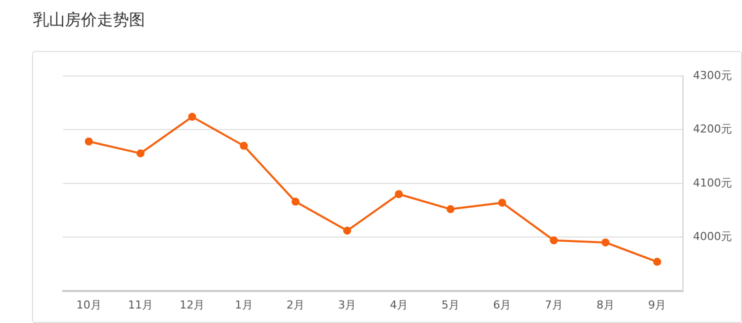  I want to click on y-tick-label: 4200元, so click(712, 129).